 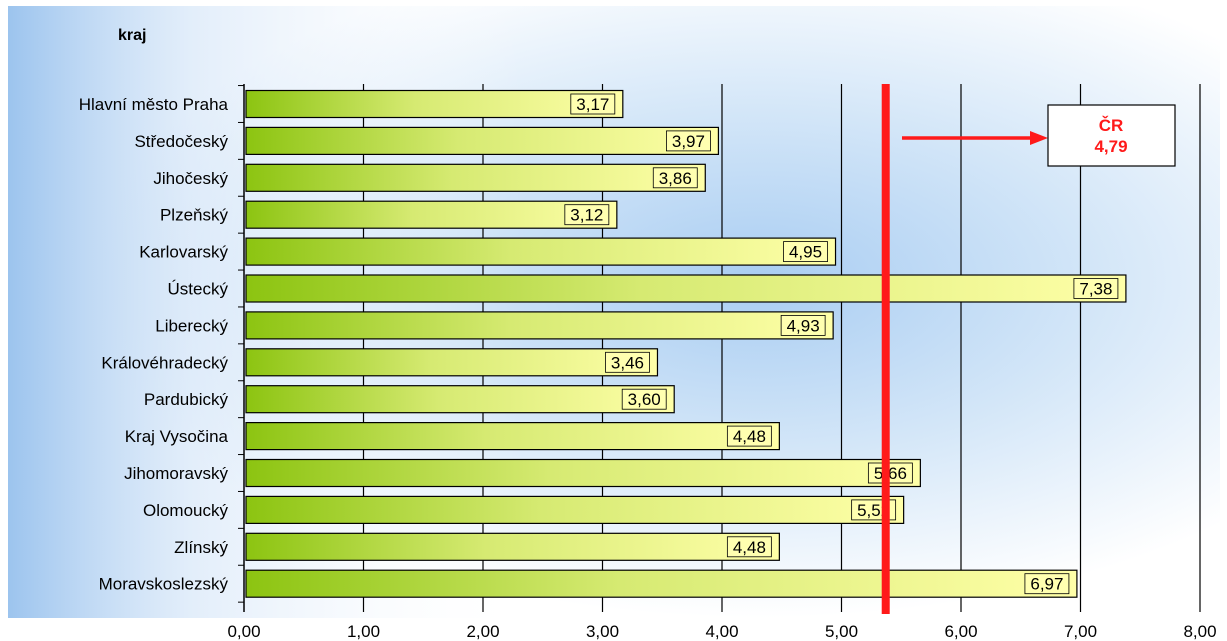 What do you see at coordinates (602, 631) in the screenshot?
I see `x-tick-label-3: 3,00` at bounding box center [602, 631].